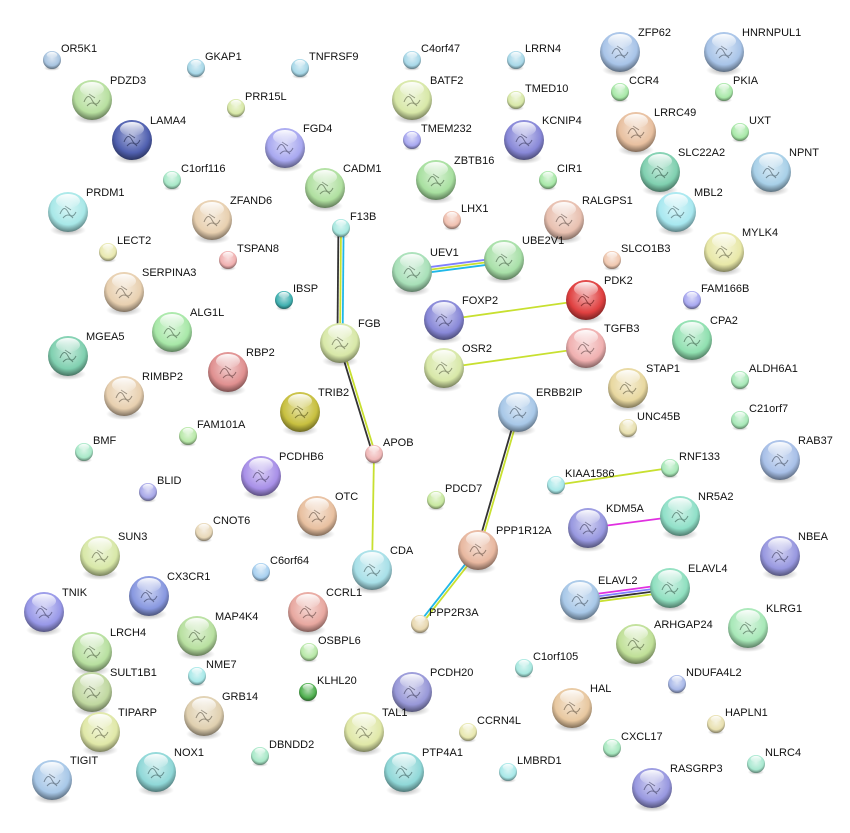  What do you see at coordinates (280, 569) in the screenshot?
I see `node-C6orf64: C6orf64` at bounding box center [280, 569].